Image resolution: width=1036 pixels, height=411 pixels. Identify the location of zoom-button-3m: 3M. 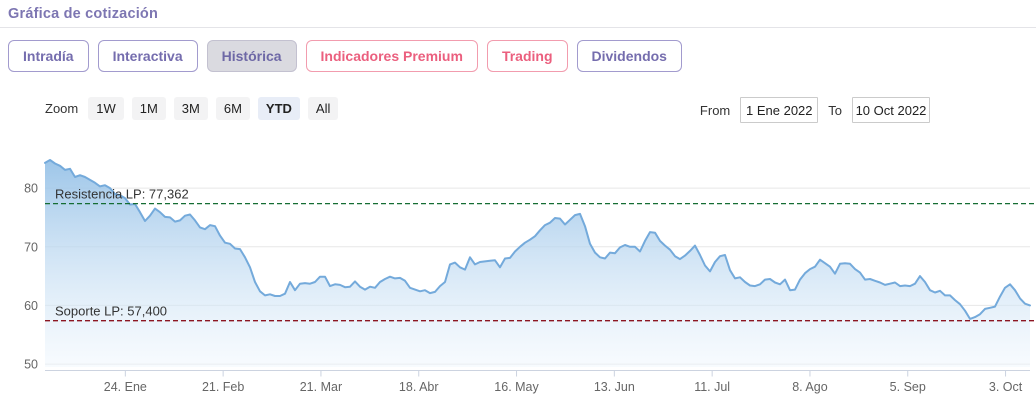
(190, 108).